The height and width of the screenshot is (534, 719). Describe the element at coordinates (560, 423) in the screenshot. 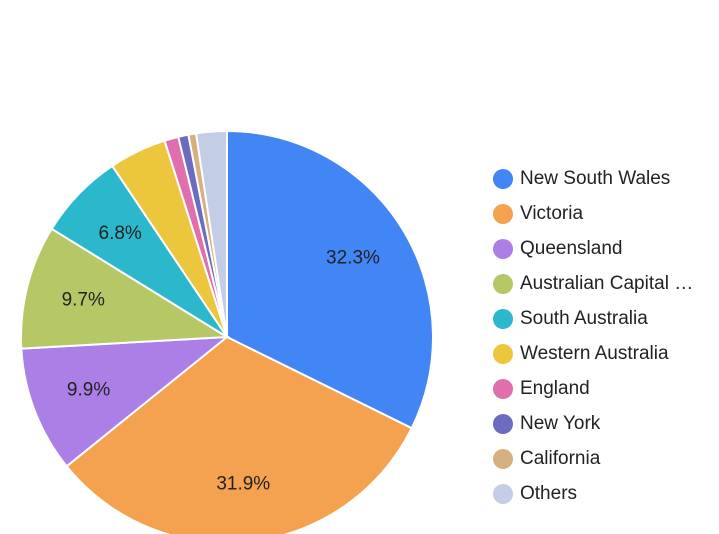

I see `legend-label: New York` at that location.